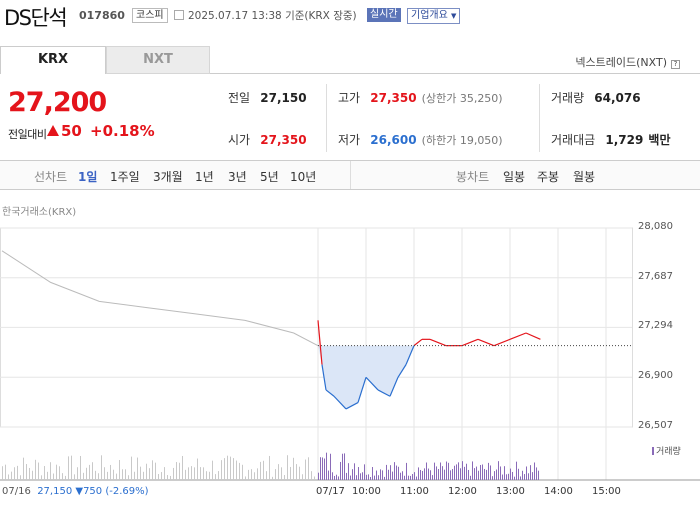 The height and width of the screenshot is (505, 700). What do you see at coordinates (239, 140) in the screenshot?
I see `open-label: 시가` at bounding box center [239, 140].